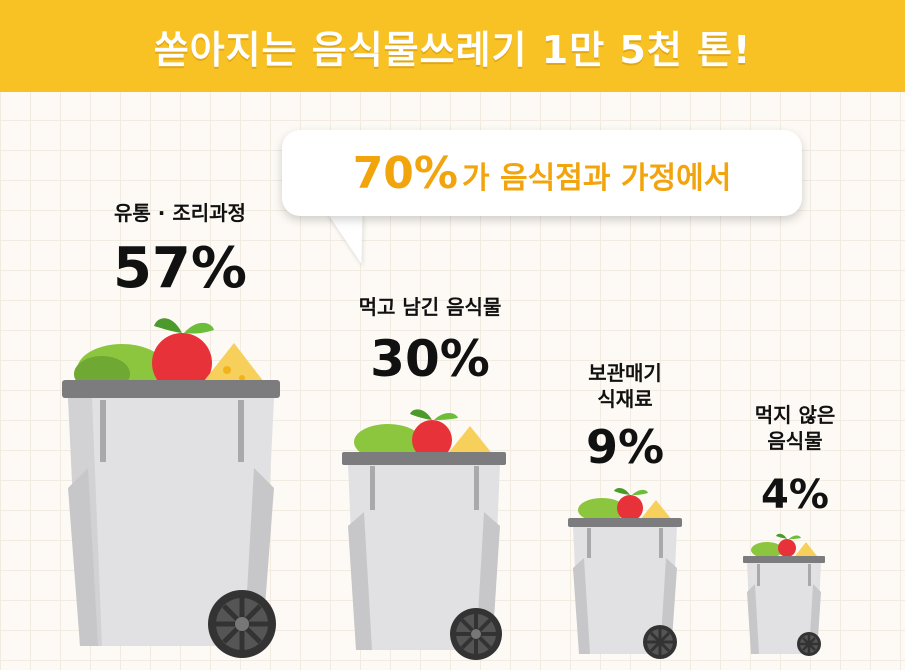  Describe the element at coordinates (430, 359) in the screenshot. I see `category-2-percent: 30%` at that location.